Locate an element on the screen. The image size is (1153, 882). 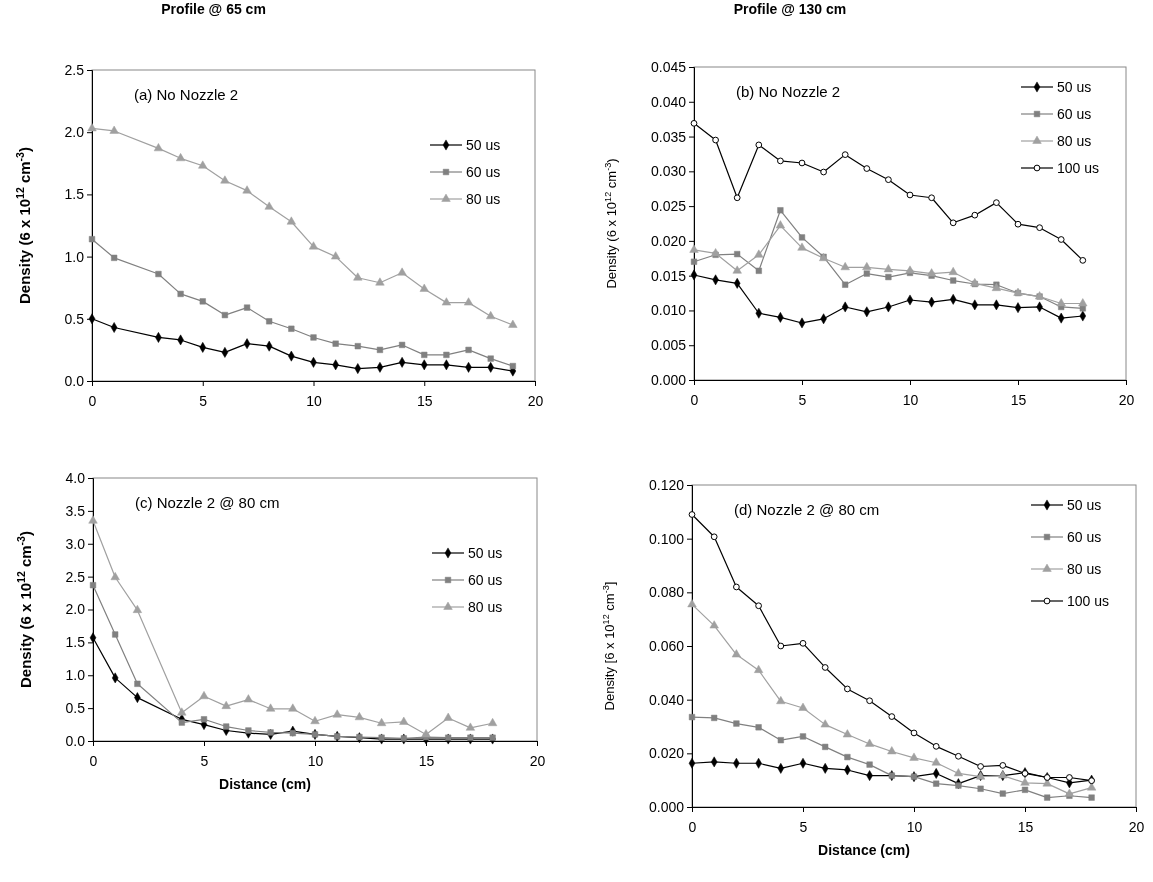
annotation: (c) Nozzle 2 @ 80 cm is located at coordinates (207, 502).